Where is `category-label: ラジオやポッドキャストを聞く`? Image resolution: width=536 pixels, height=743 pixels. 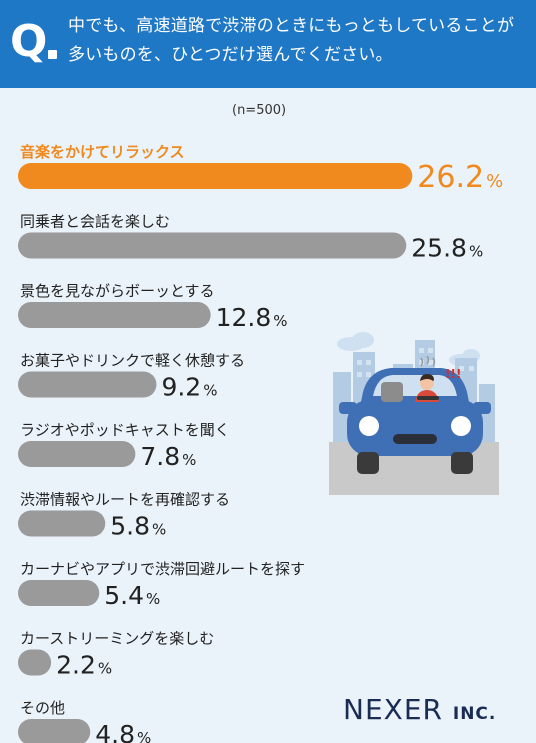
category-label: ラジオやポッドキャストを聞く is located at coordinates (125, 430).